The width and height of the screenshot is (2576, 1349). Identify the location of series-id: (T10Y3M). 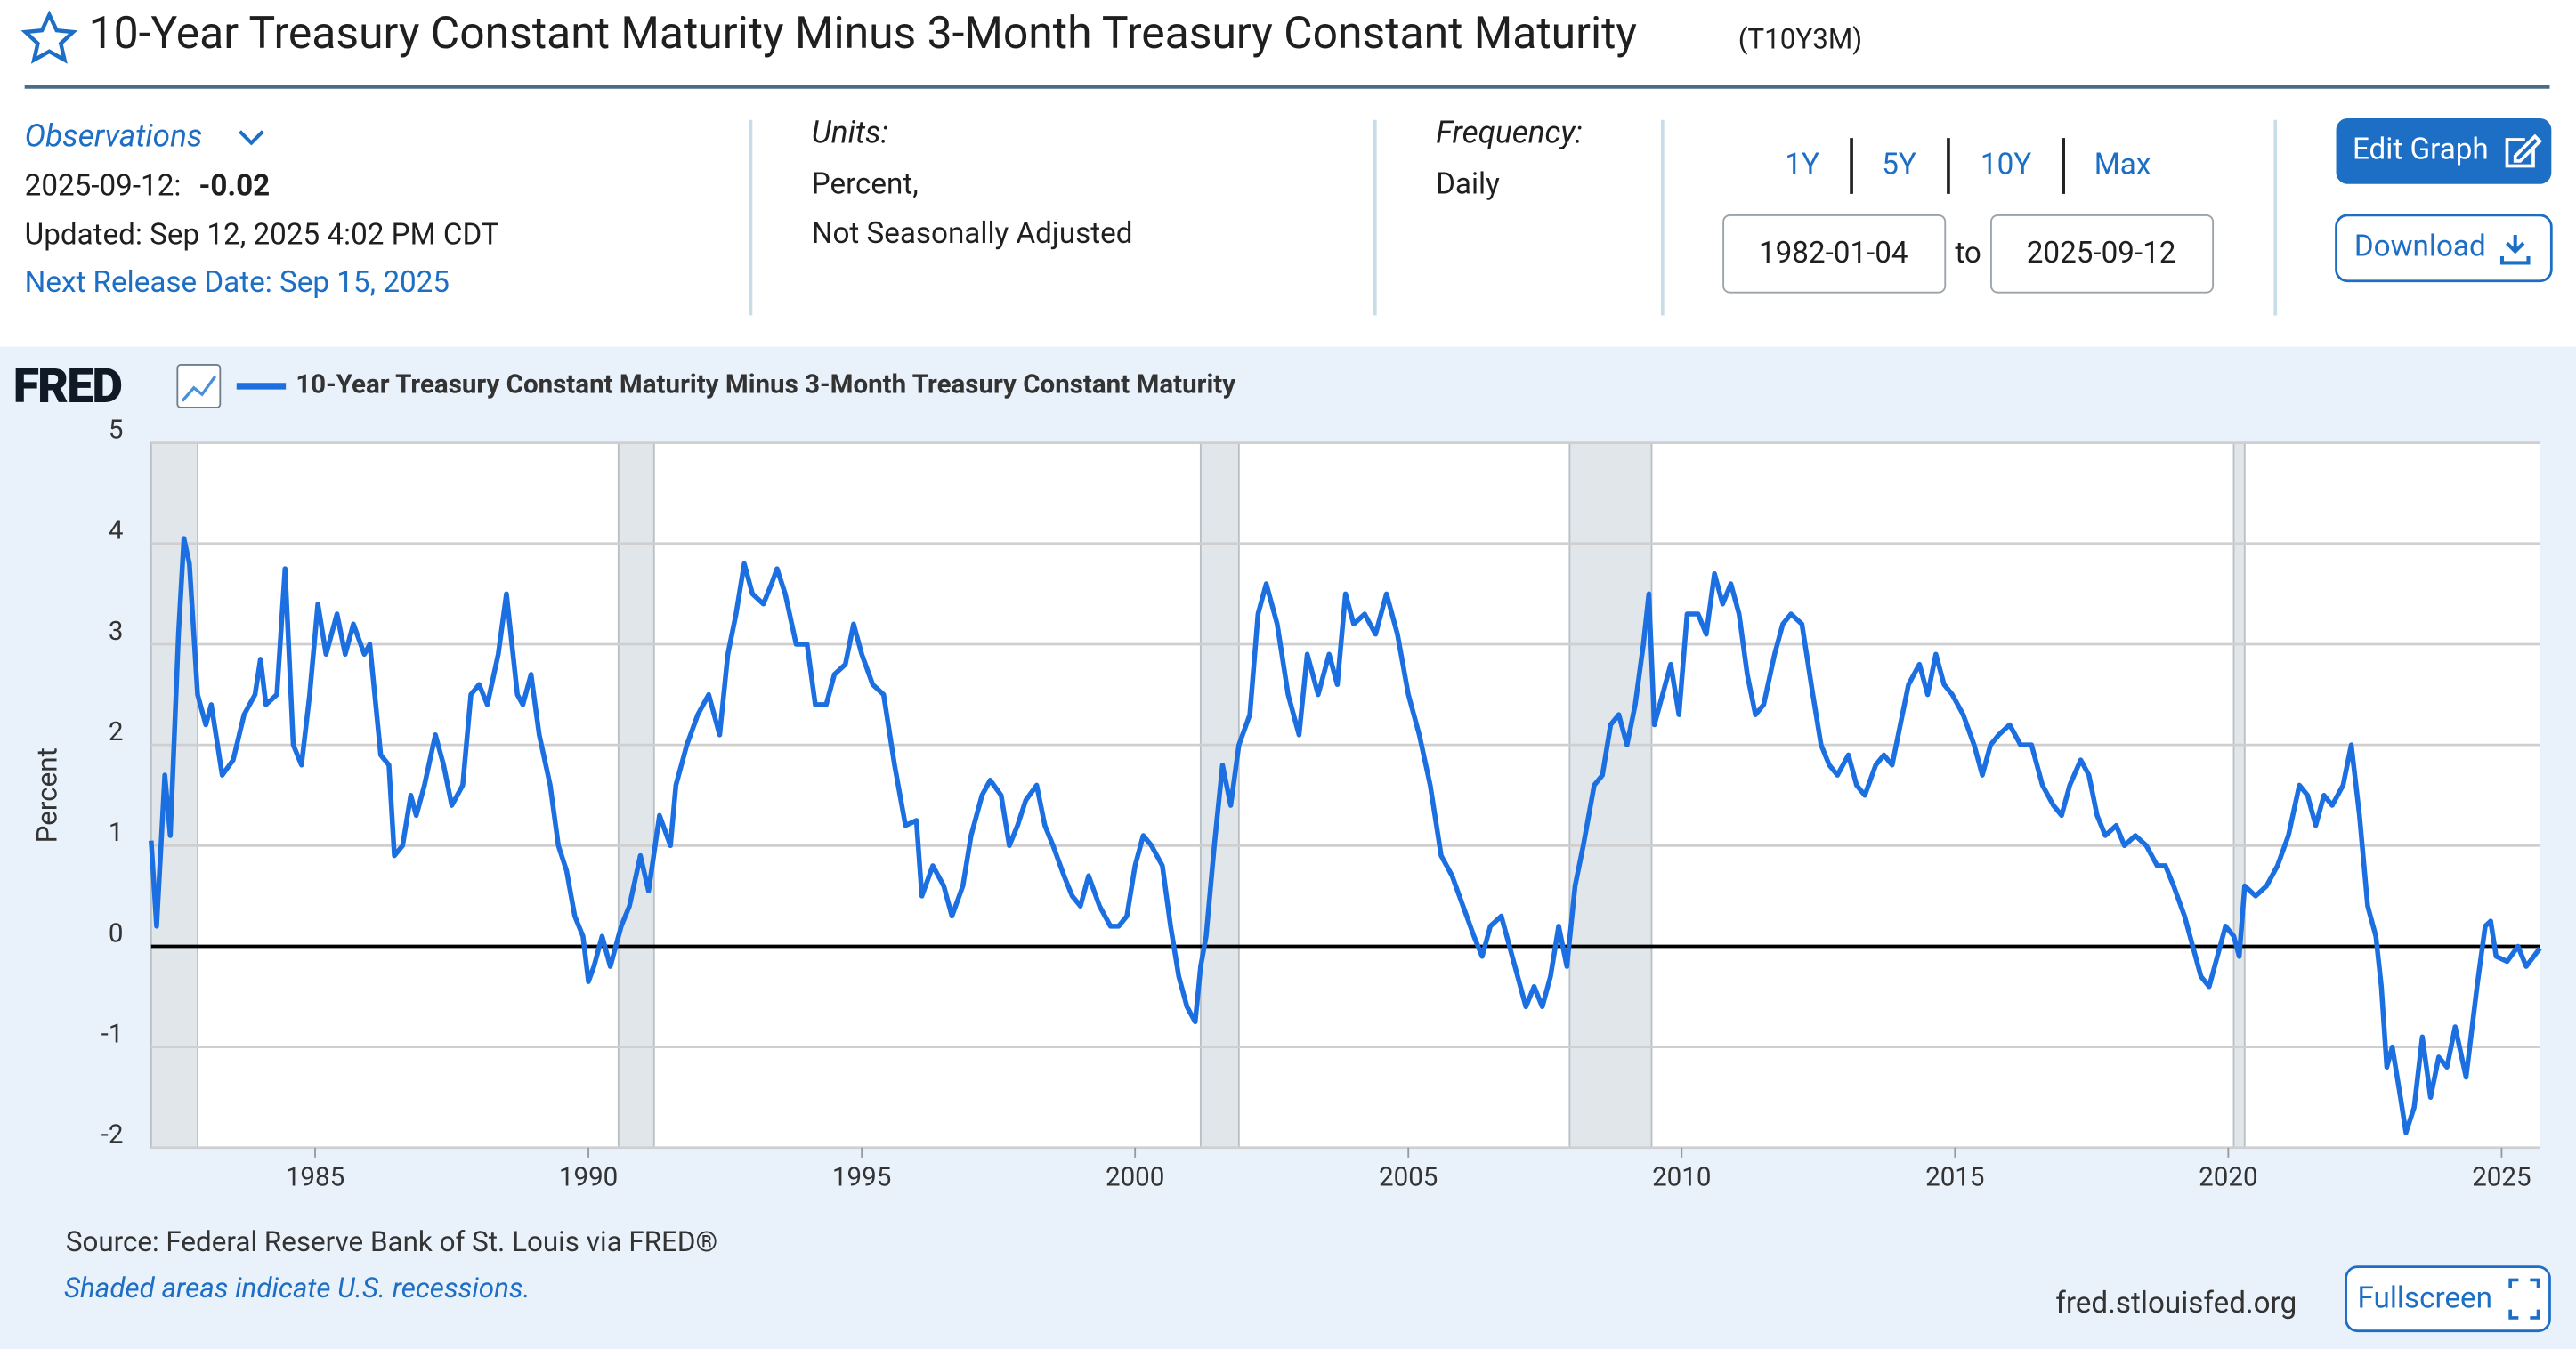
(1800, 38).